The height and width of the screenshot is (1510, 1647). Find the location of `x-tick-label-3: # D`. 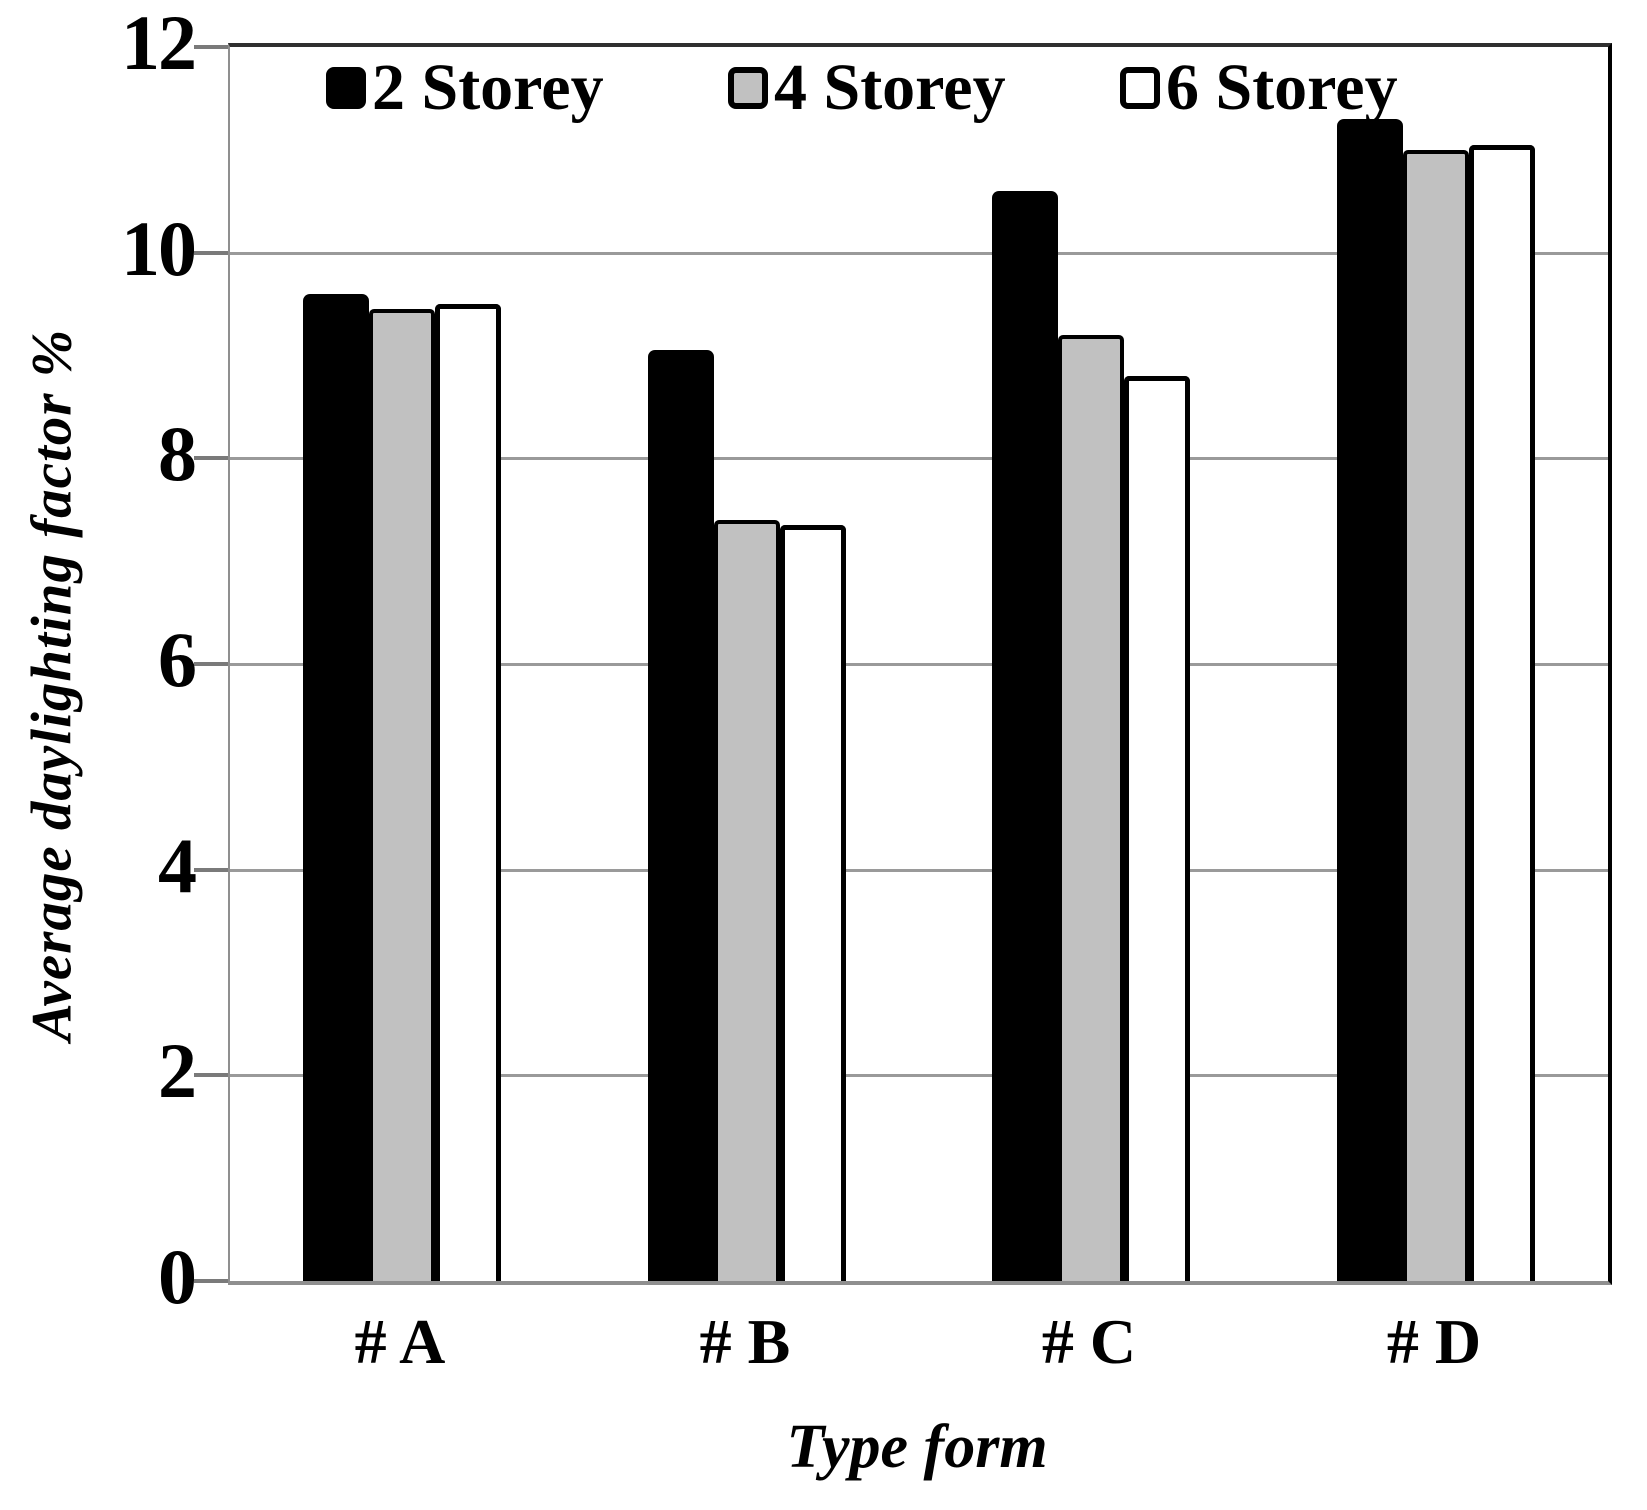

x-tick-label-3: # D is located at coordinates (1434, 1341).